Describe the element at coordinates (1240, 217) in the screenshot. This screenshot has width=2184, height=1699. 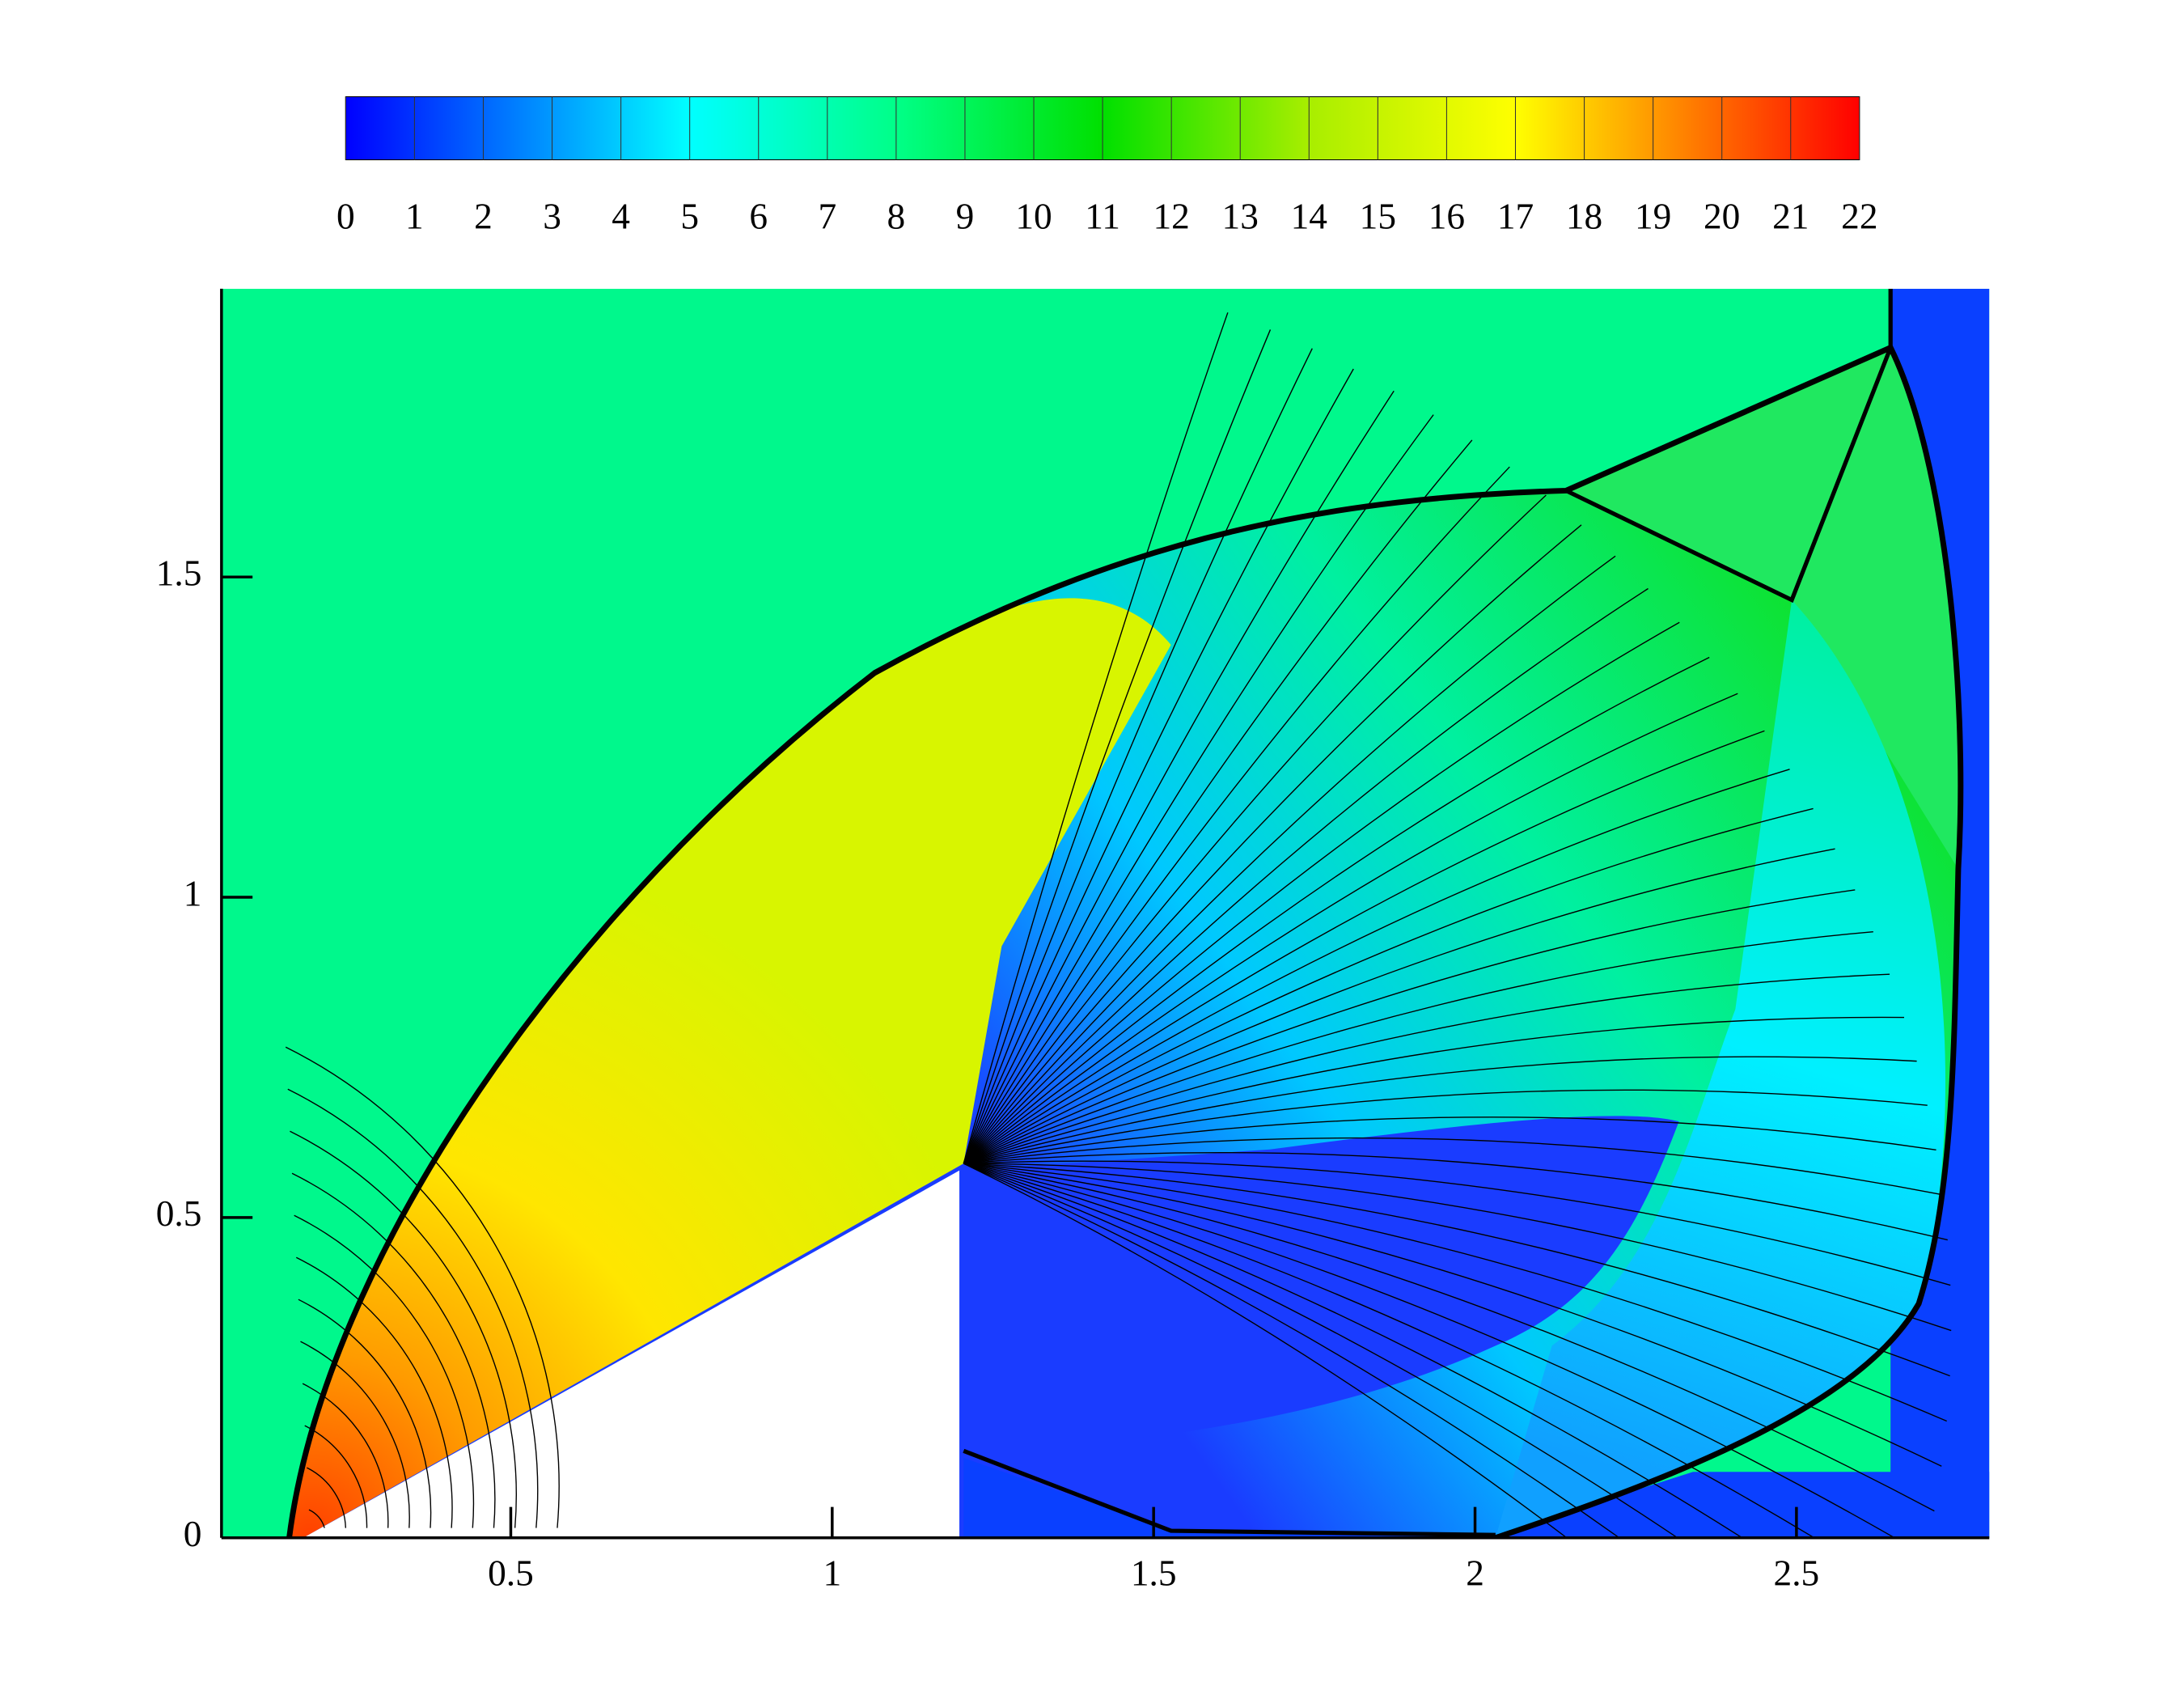
I see `colorbar-tick-label: 13` at that location.